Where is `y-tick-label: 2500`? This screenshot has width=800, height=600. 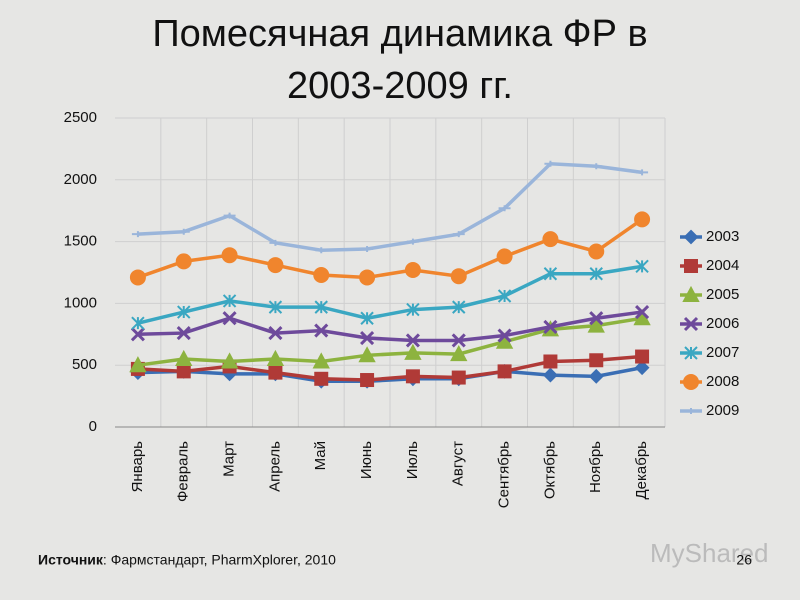
y-tick-label: 2500 is located at coordinates (80, 117).